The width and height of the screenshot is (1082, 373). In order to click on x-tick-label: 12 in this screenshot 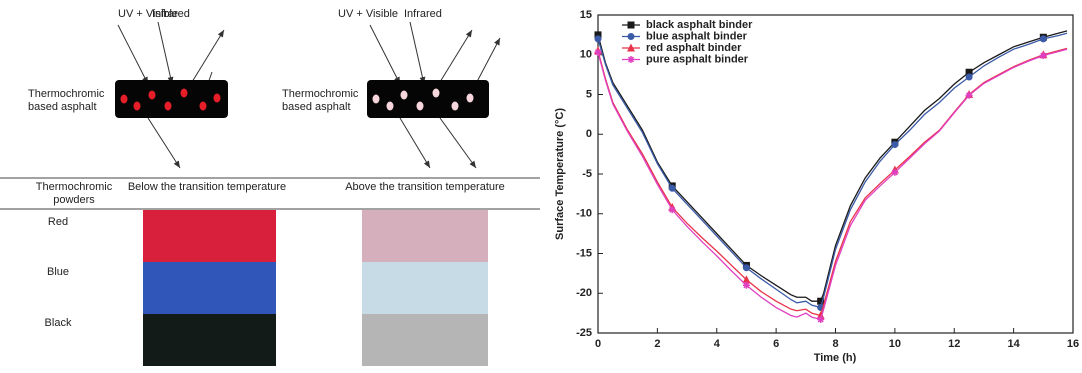, I will do `click(954, 344)`.